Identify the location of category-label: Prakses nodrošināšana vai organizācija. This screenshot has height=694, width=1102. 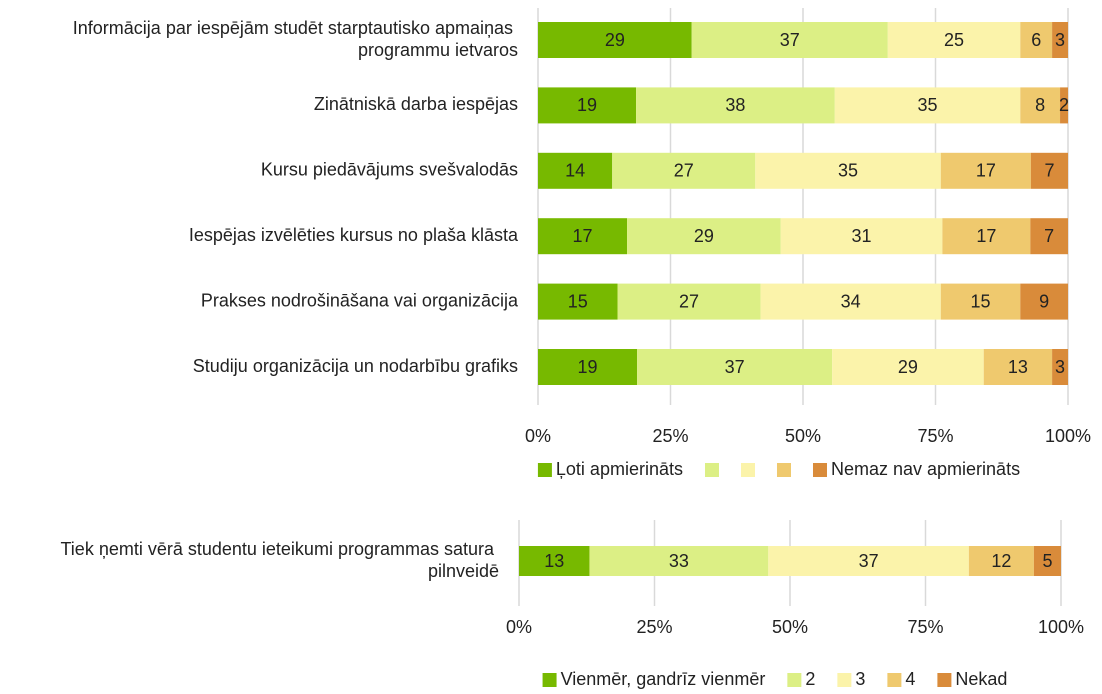
(360, 300).